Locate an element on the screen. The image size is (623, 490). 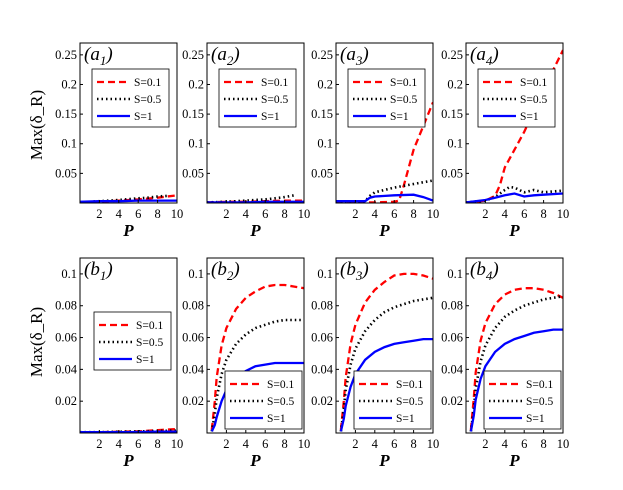
row-a-ylabel: Max(δ_R) is located at coordinates (36, 125).